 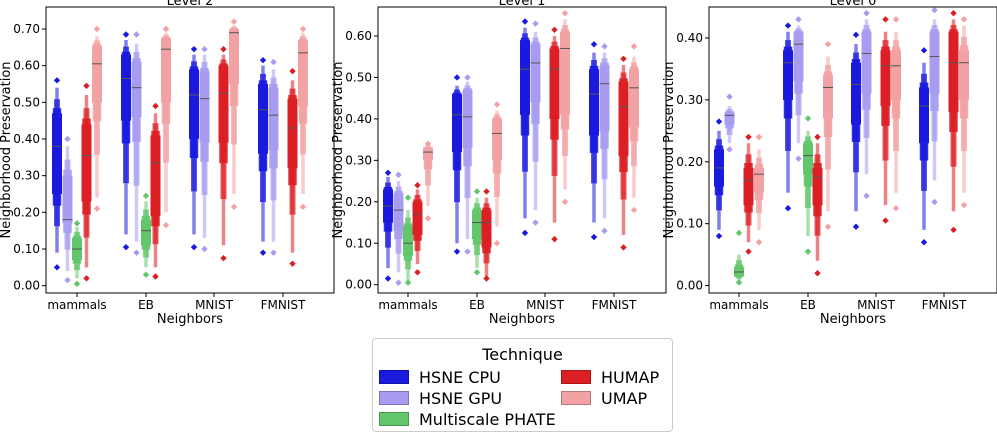 What do you see at coordinates (461, 398) in the screenshot?
I see `legend-label-hsne-gpu: HSNE GPU` at bounding box center [461, 398].